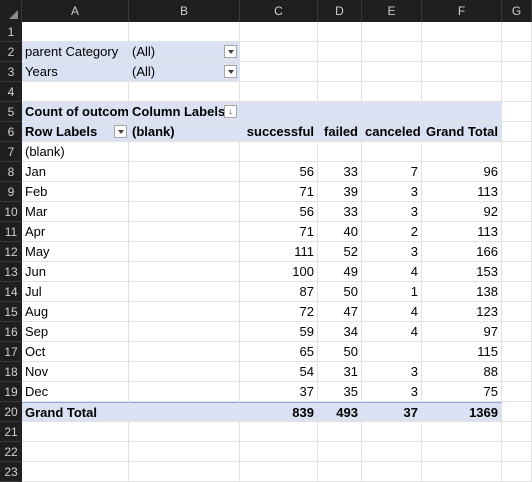 The height and width of the screenshot is (482, 532). I want to click on value-failed: 33, so click(340, 212).